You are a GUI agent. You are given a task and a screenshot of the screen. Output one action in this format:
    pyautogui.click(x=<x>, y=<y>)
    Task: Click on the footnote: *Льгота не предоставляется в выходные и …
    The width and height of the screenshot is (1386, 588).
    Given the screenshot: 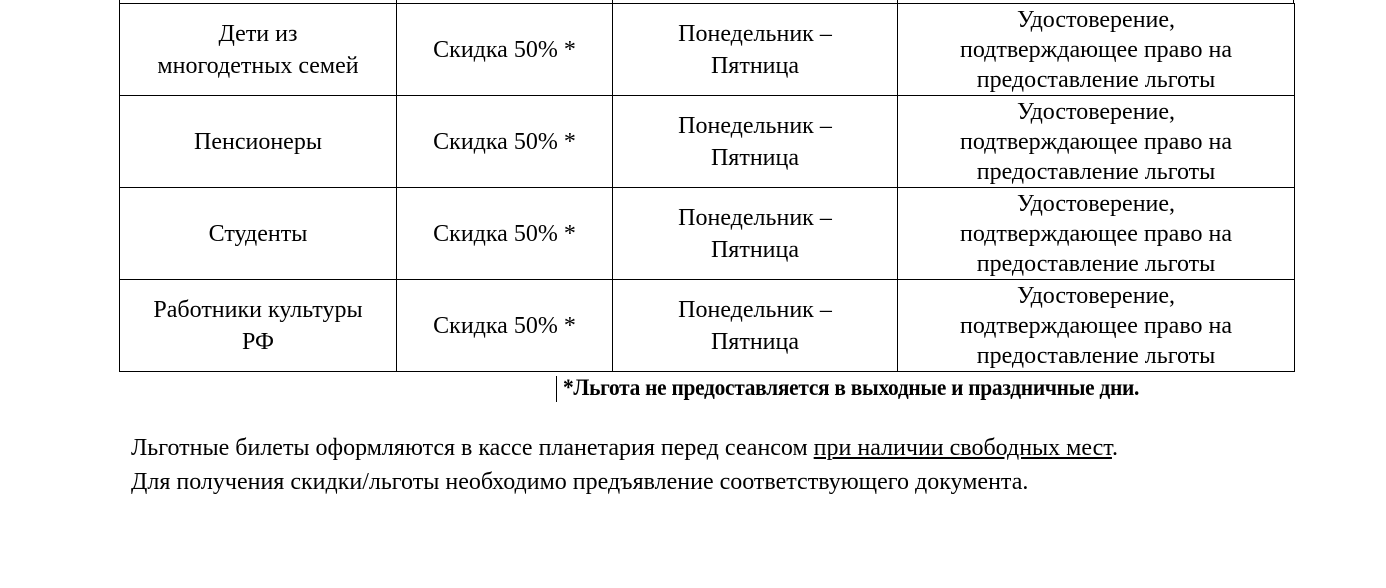 What is the action you would take?
    pyautogui.click(x=851, y=387)
    